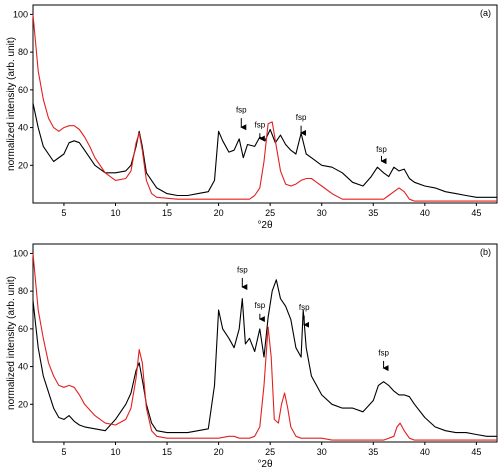  What do you see at coordinates (485, 13) in the screenshot?
I see `panel-label: (a)` at bounding box center [485, 13].